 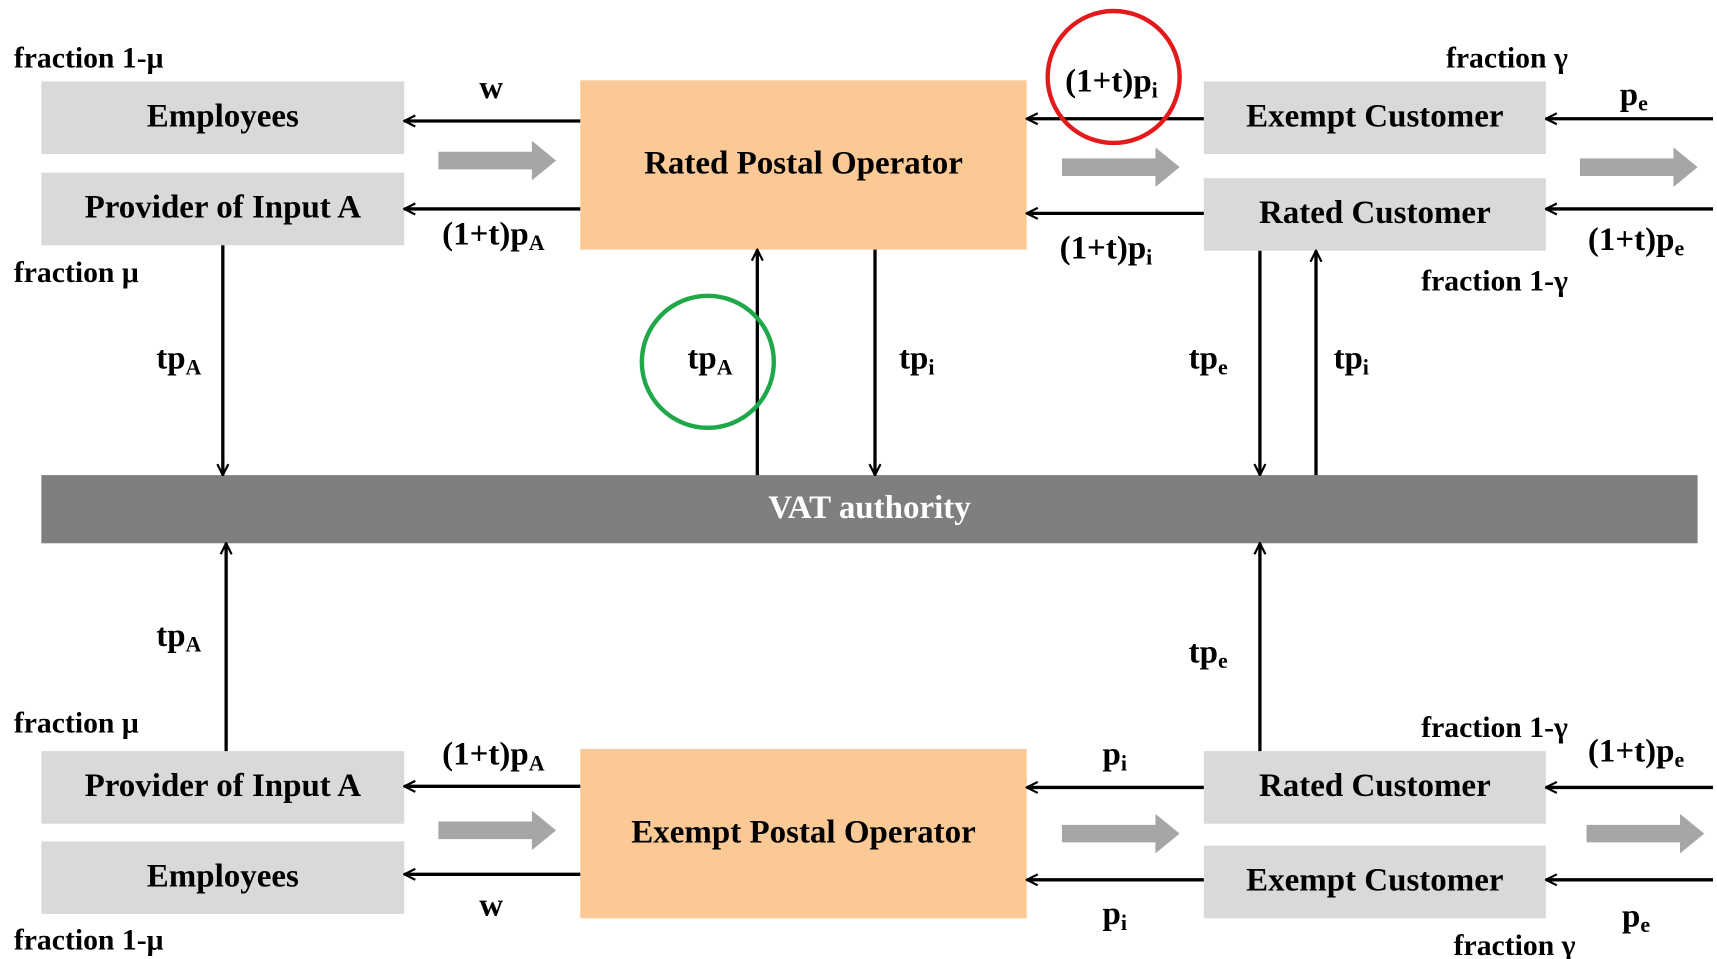 I want to click on node-label: VAT authority, so click(x=869, y=508).